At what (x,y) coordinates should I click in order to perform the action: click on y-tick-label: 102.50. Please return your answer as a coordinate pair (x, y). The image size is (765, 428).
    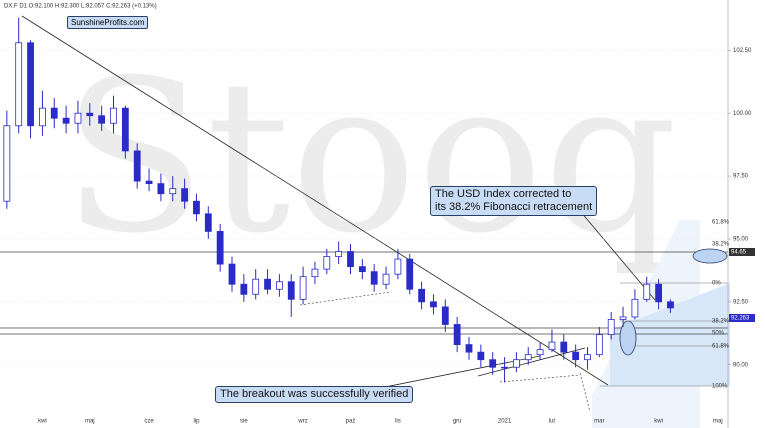
    Looking at the image, I should click on (742, 51).